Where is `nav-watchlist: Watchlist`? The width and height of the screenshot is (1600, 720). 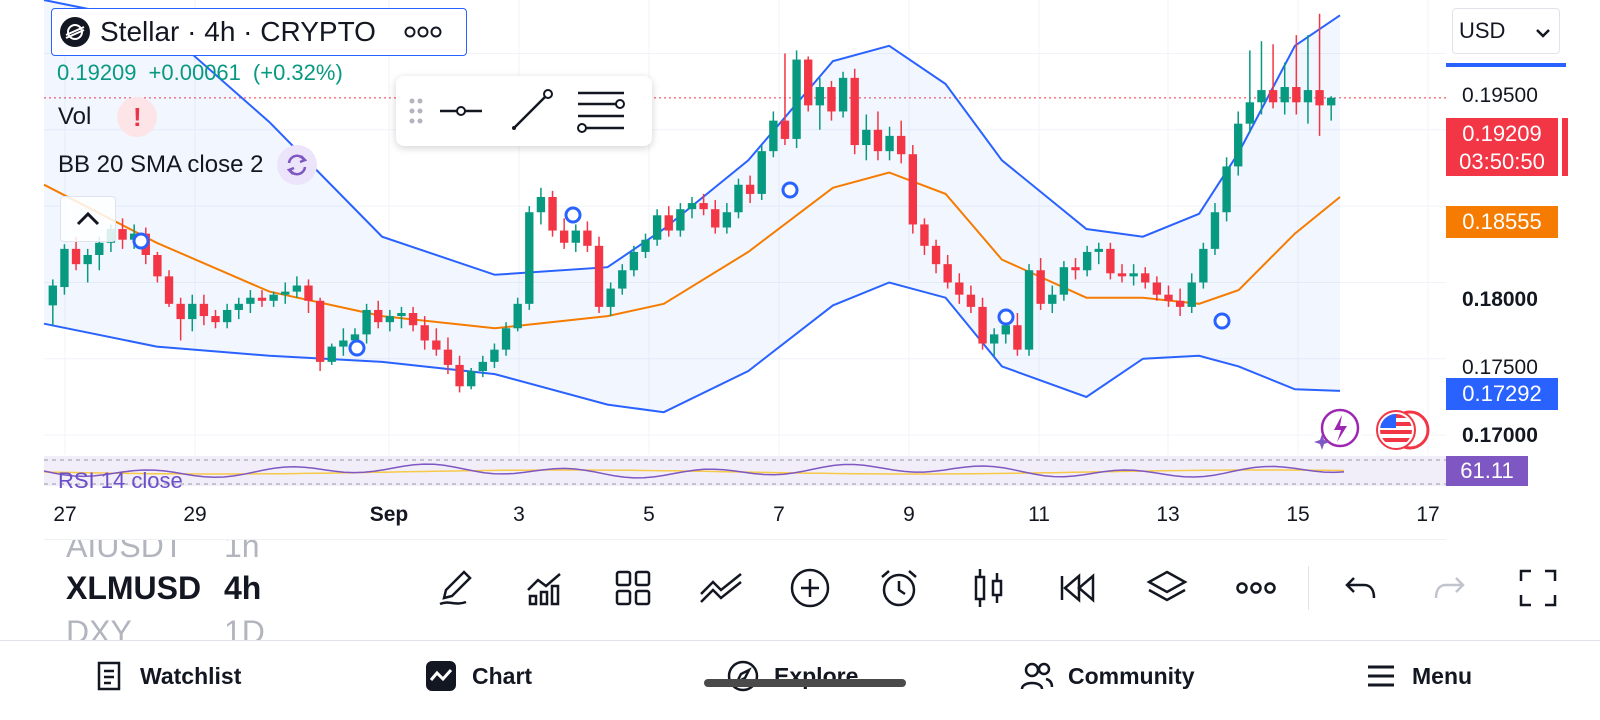 nav-watchlist: Watchlist is located at coordinates (166, 676).